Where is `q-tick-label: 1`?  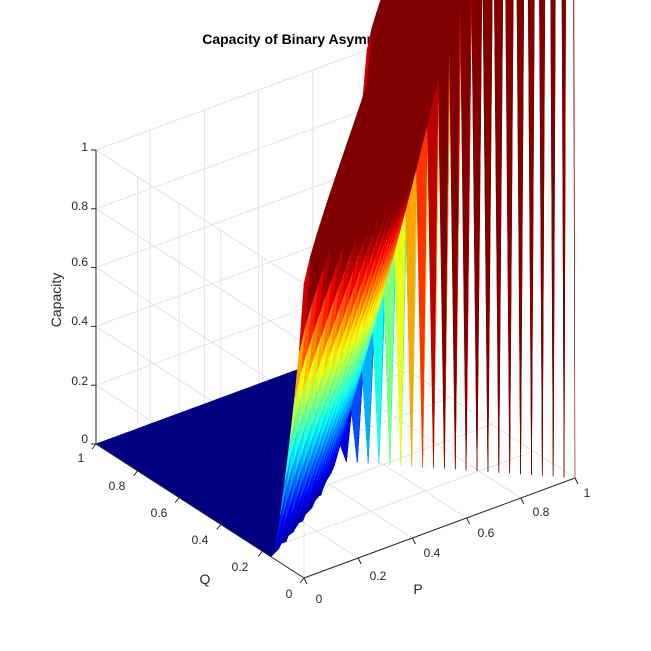 q-tick-label: 1 is located at coordinates (81, 458).